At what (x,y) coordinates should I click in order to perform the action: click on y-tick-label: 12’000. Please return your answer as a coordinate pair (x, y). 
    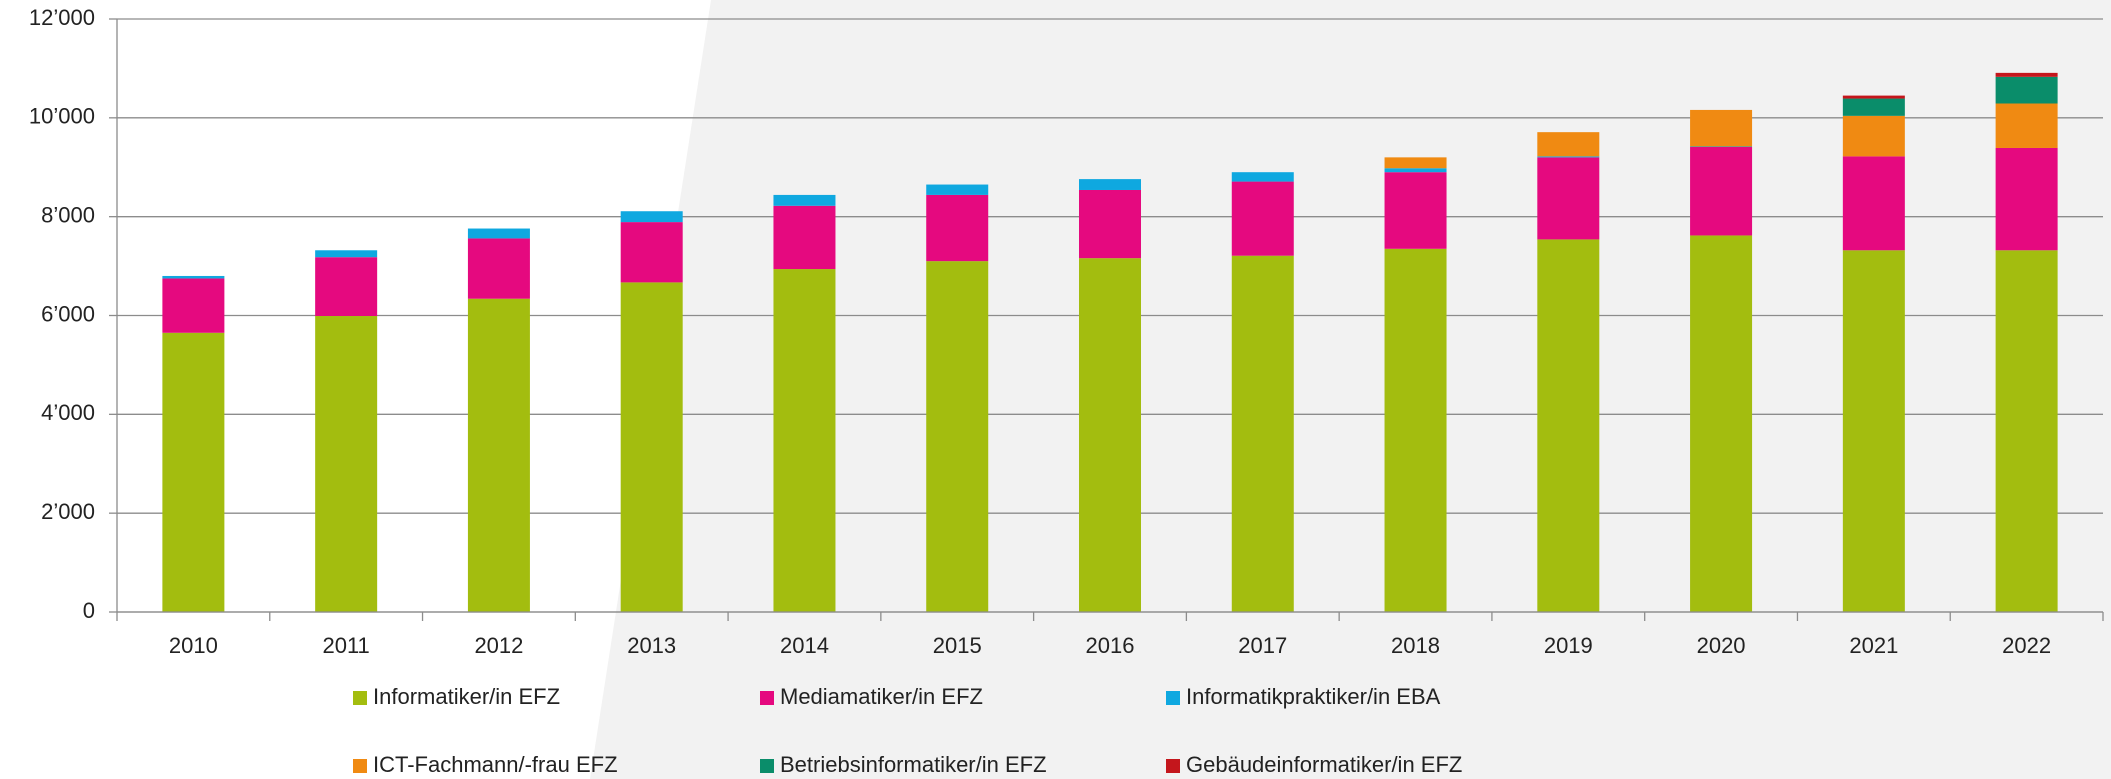
    Looking at the image, I should click on (62, 17).